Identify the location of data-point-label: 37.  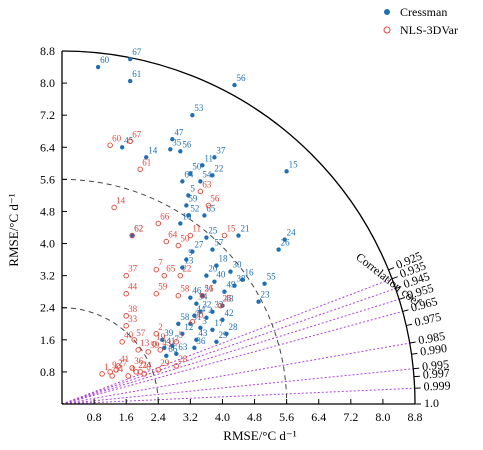
(221, 150).